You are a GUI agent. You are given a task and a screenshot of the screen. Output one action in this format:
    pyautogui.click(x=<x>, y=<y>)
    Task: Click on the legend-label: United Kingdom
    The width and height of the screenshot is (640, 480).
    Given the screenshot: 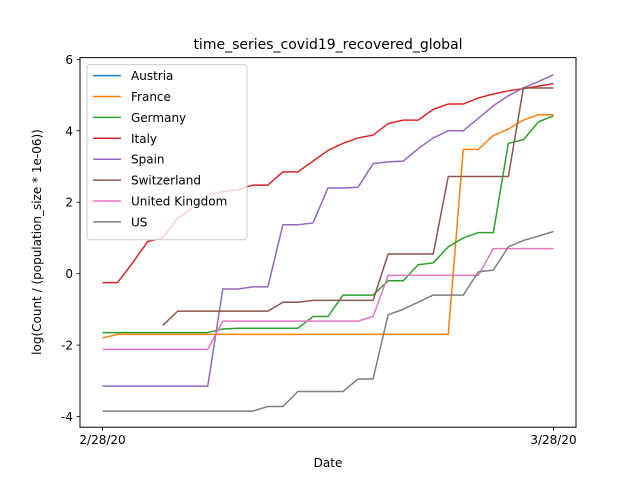 What is the action you would take?
    pyautogui.click(x=179, y=202)
    